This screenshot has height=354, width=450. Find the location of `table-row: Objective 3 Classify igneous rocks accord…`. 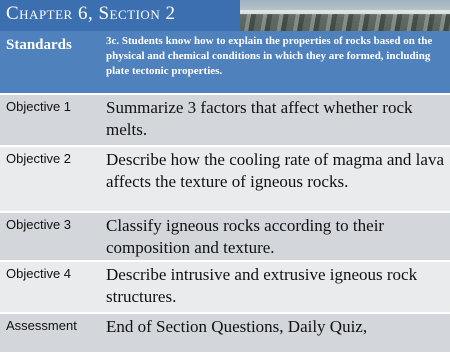

table-row: Objective 3 Classify igneous rocks accord… is located at coordinates (225, 237).